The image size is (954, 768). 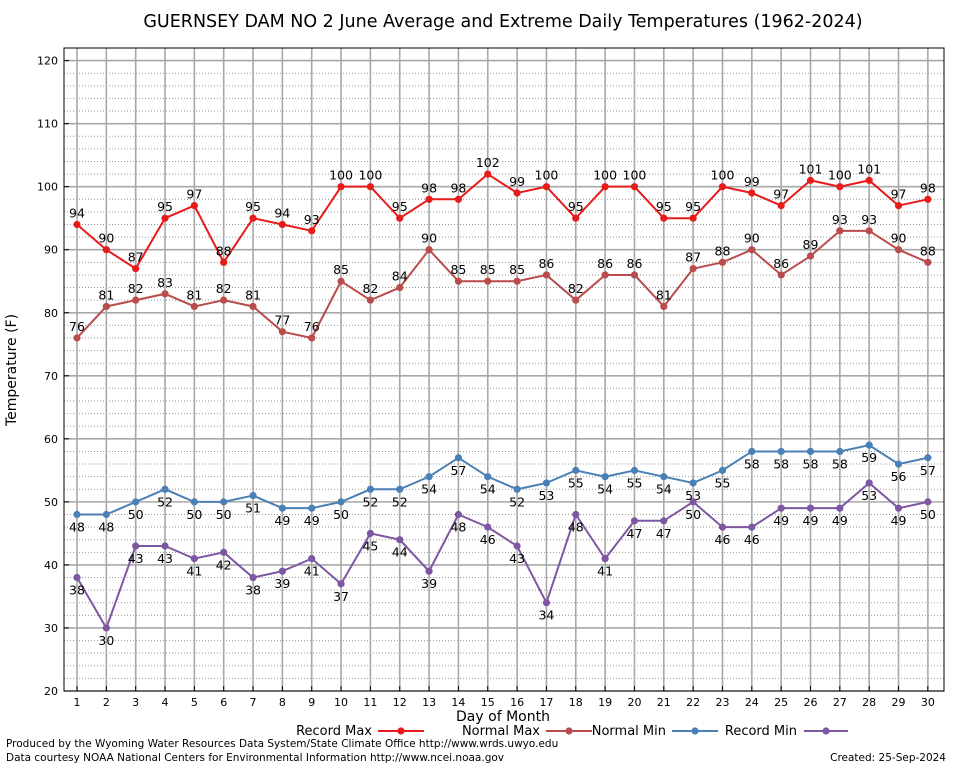 I want to click on x-tick-label: 27, so click(x=840, y=702).